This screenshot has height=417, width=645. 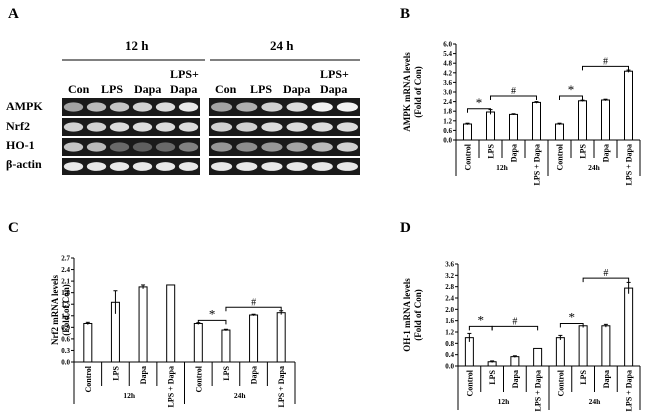 What do you see at coordinates (65, 293) in the screenshot?
I see `y-tick-label: 1.8` at bounding box center [65, 293].